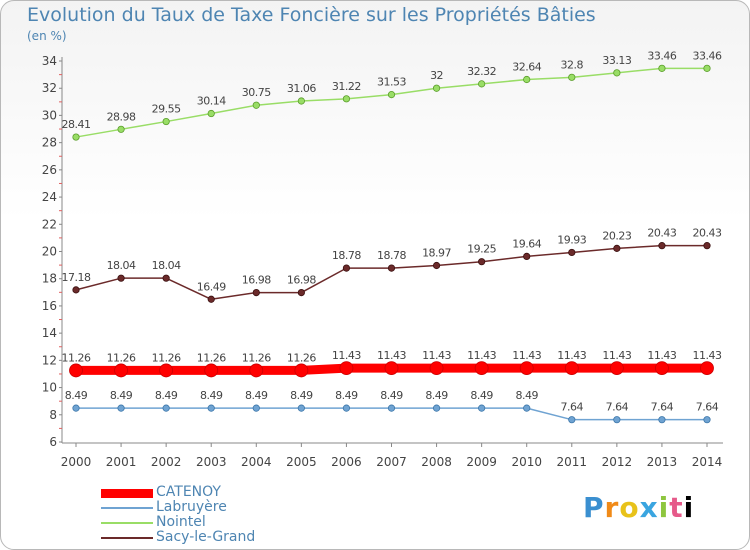 The height and width of the screenshot is (550, 750). Describe the element at coordinates (121, 462) in the screenshot. I see `x-tick-label: 2001` at that location.